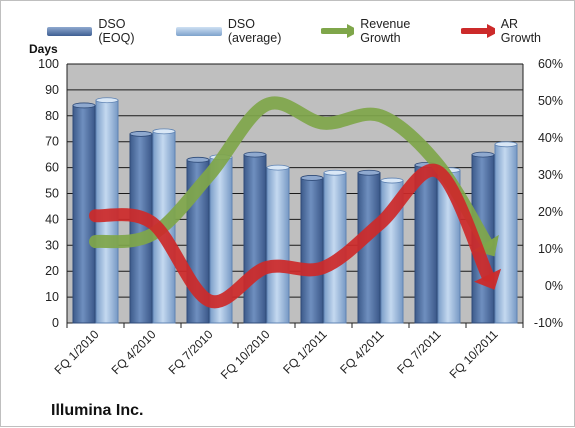  What do you see at coordinates (52, 194) in the screenshot?
I see `y-tick-label: 50` at bounding box center [52, 194].